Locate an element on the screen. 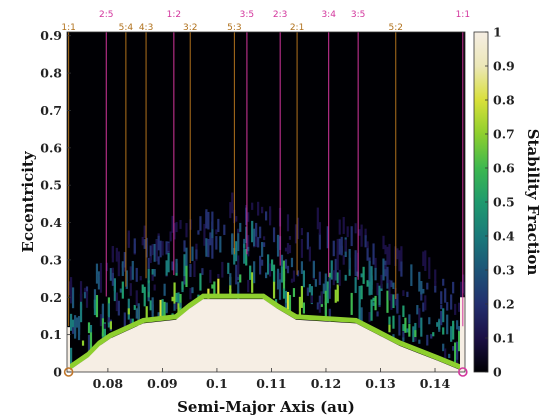 Image resolution: width=560 pixels, height=420 pixels. colorbar-tick-label: 0.8 is located at coordinates (504, 100).